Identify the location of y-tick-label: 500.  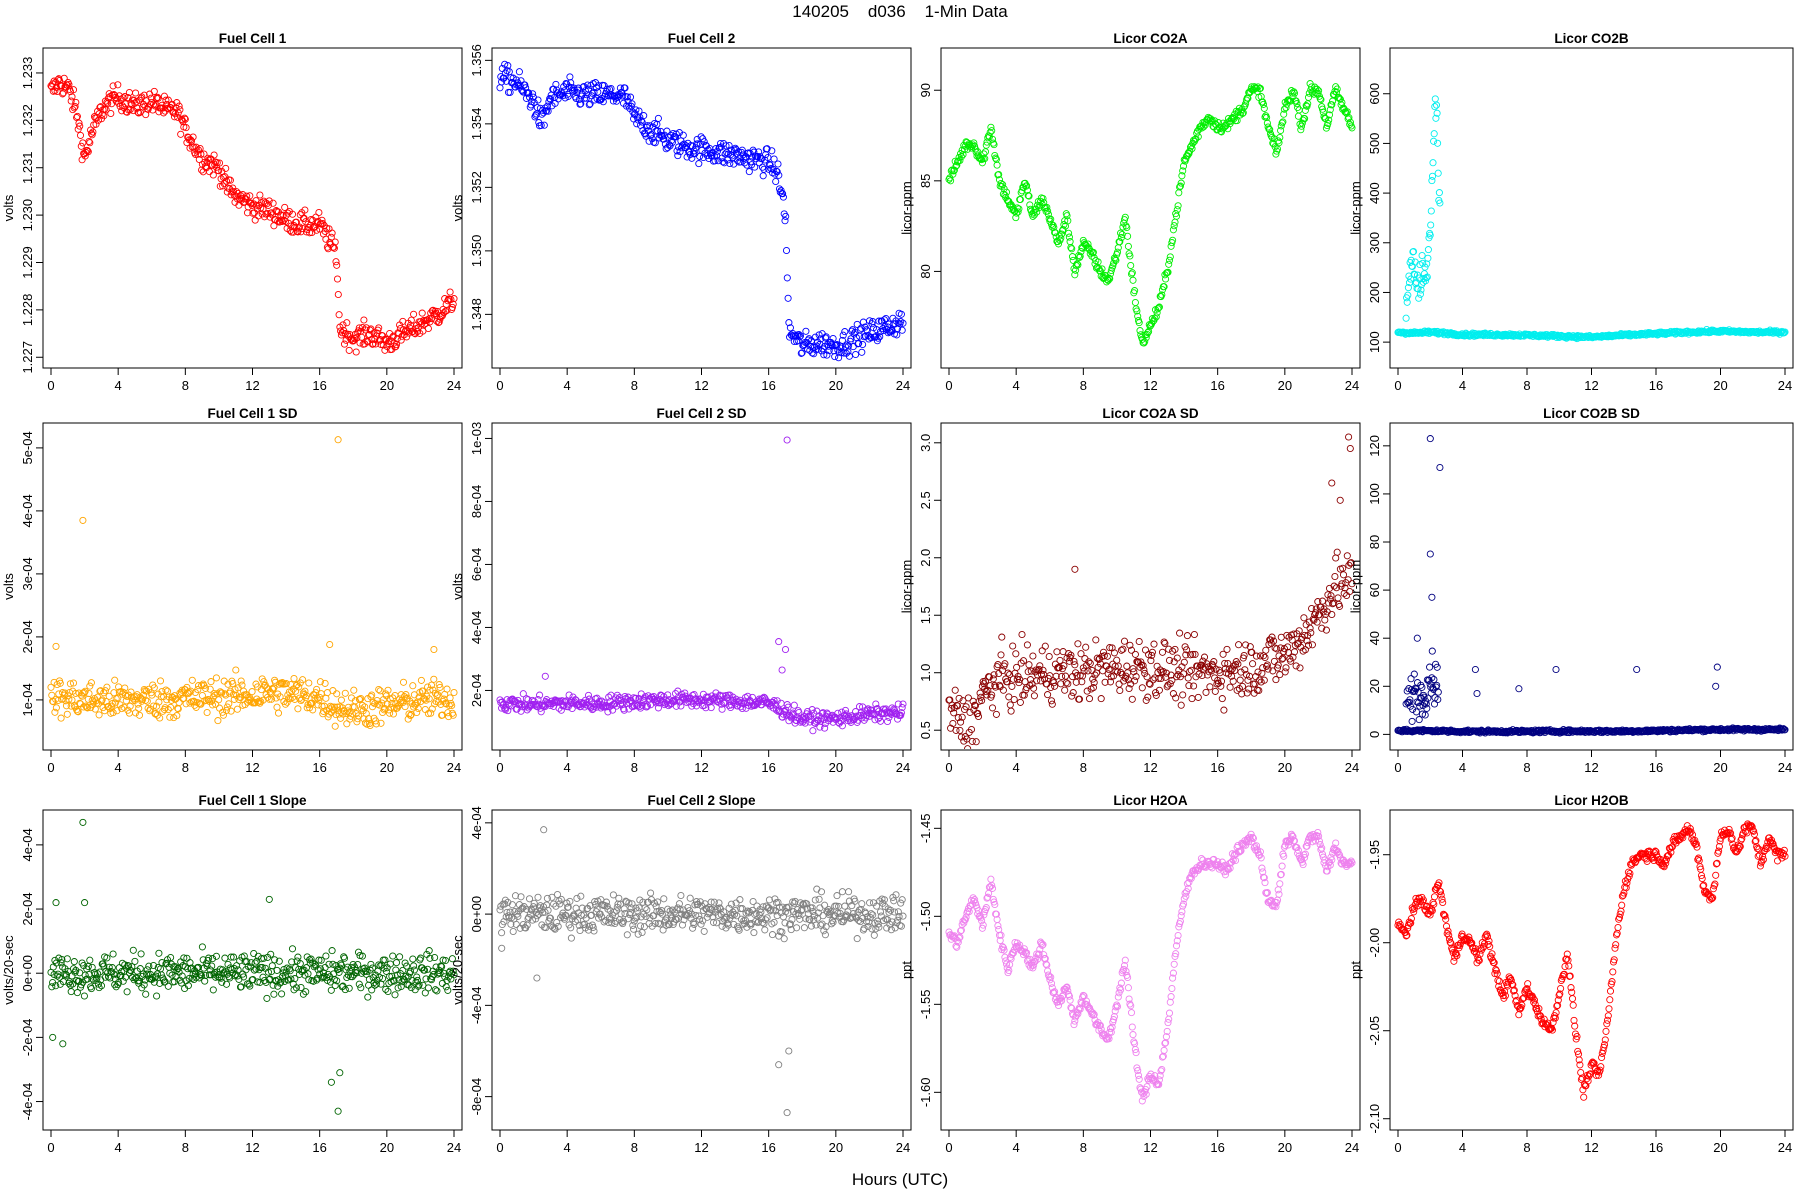
(1374, 144).